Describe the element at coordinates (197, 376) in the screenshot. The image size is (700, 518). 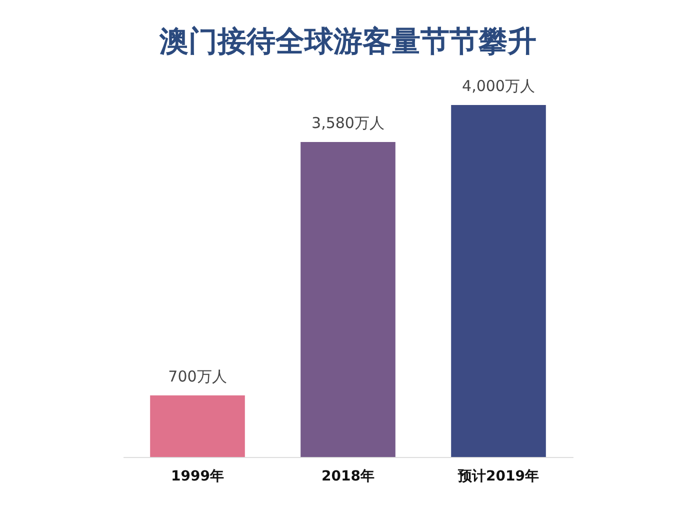
I see `data-label: 700万人` at that location.